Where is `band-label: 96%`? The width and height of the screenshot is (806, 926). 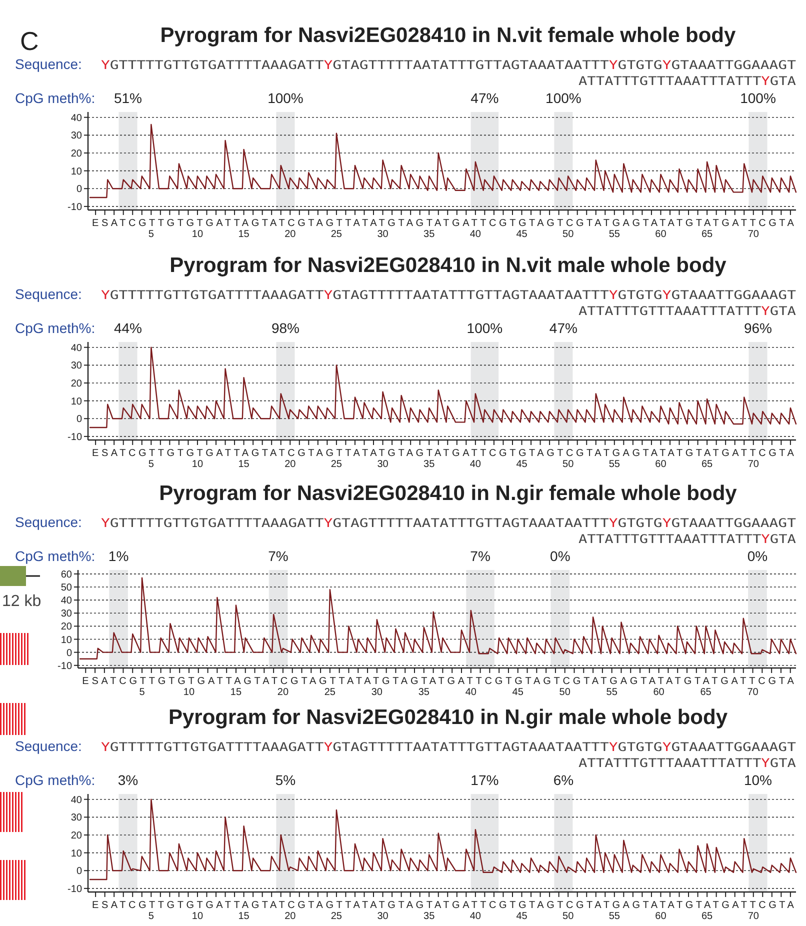
band-label: 96% is located at coordinates (758, 328).